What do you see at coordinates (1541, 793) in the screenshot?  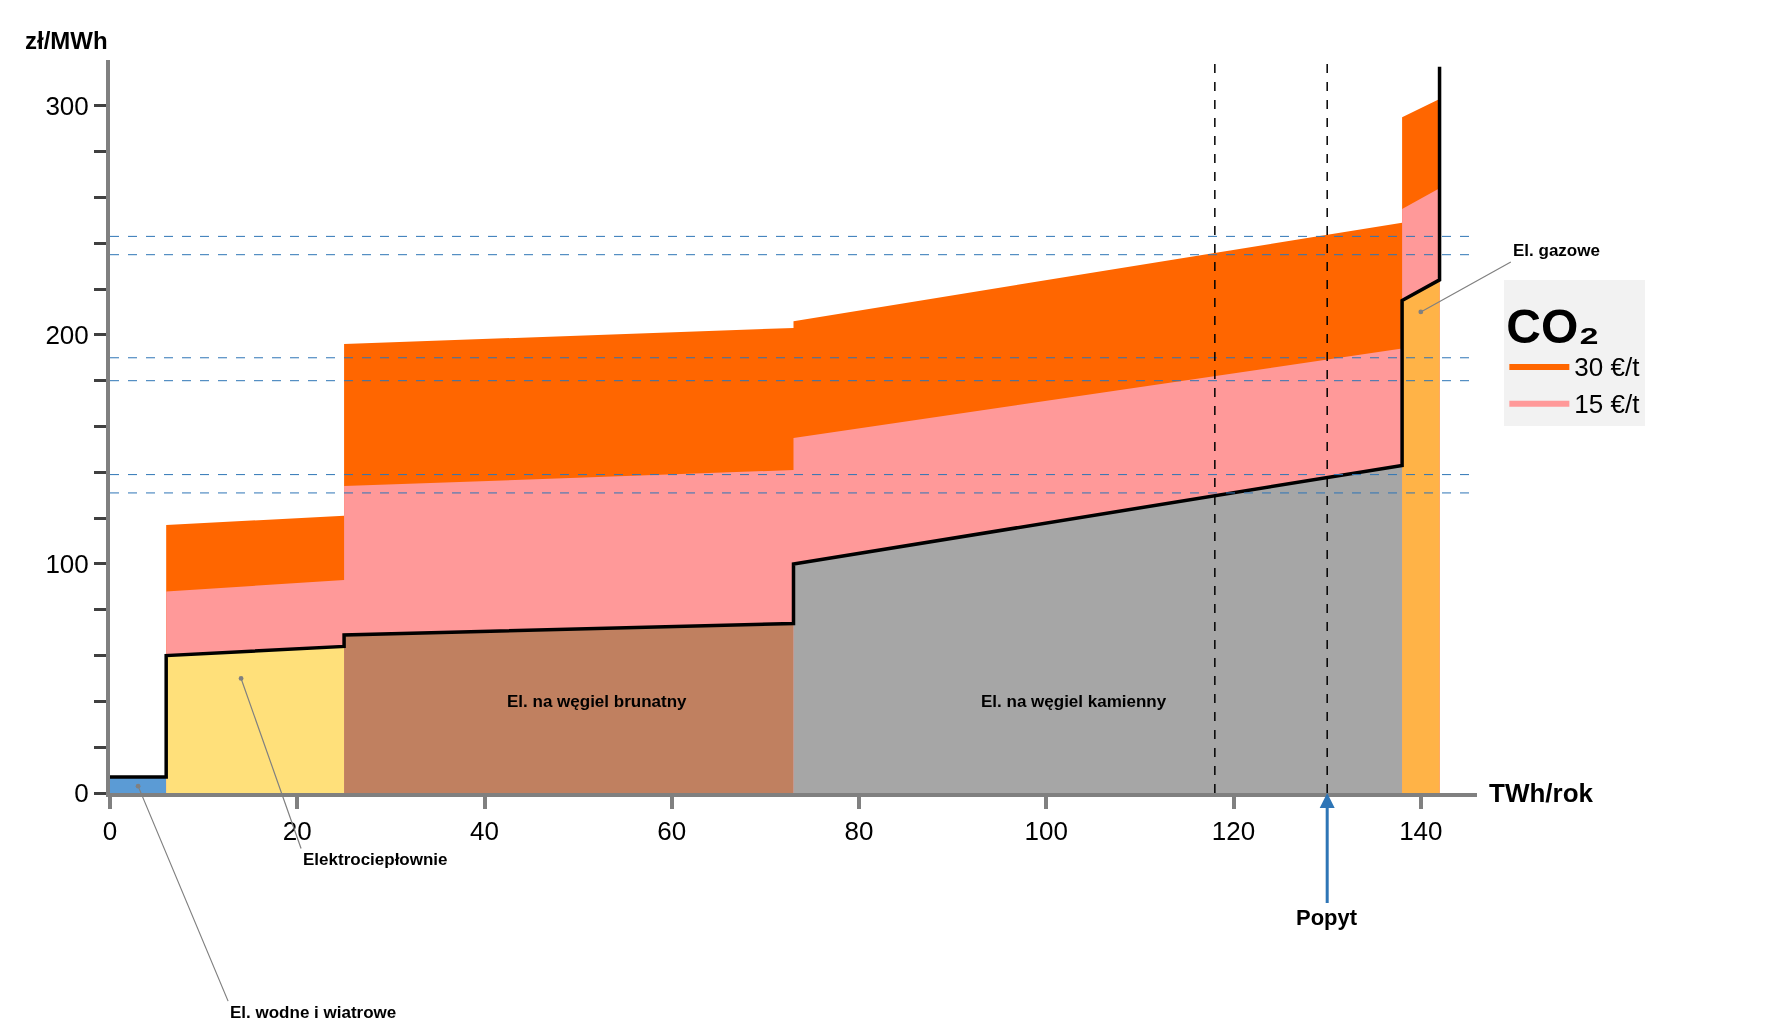 I see `x-axis-title: TWh/rok` at bounding box center [1541, 793].